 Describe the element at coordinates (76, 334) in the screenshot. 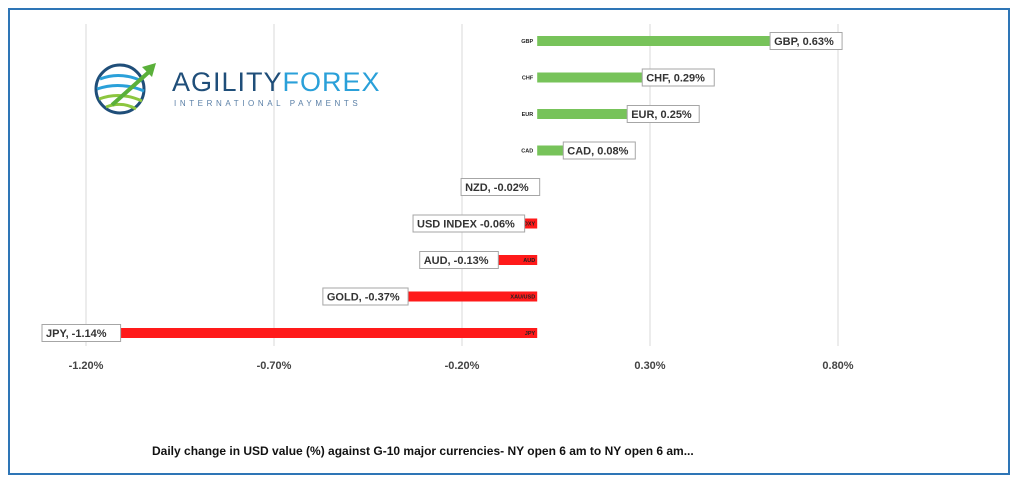

I see `data-label: JPY, -1.14%` at that location.